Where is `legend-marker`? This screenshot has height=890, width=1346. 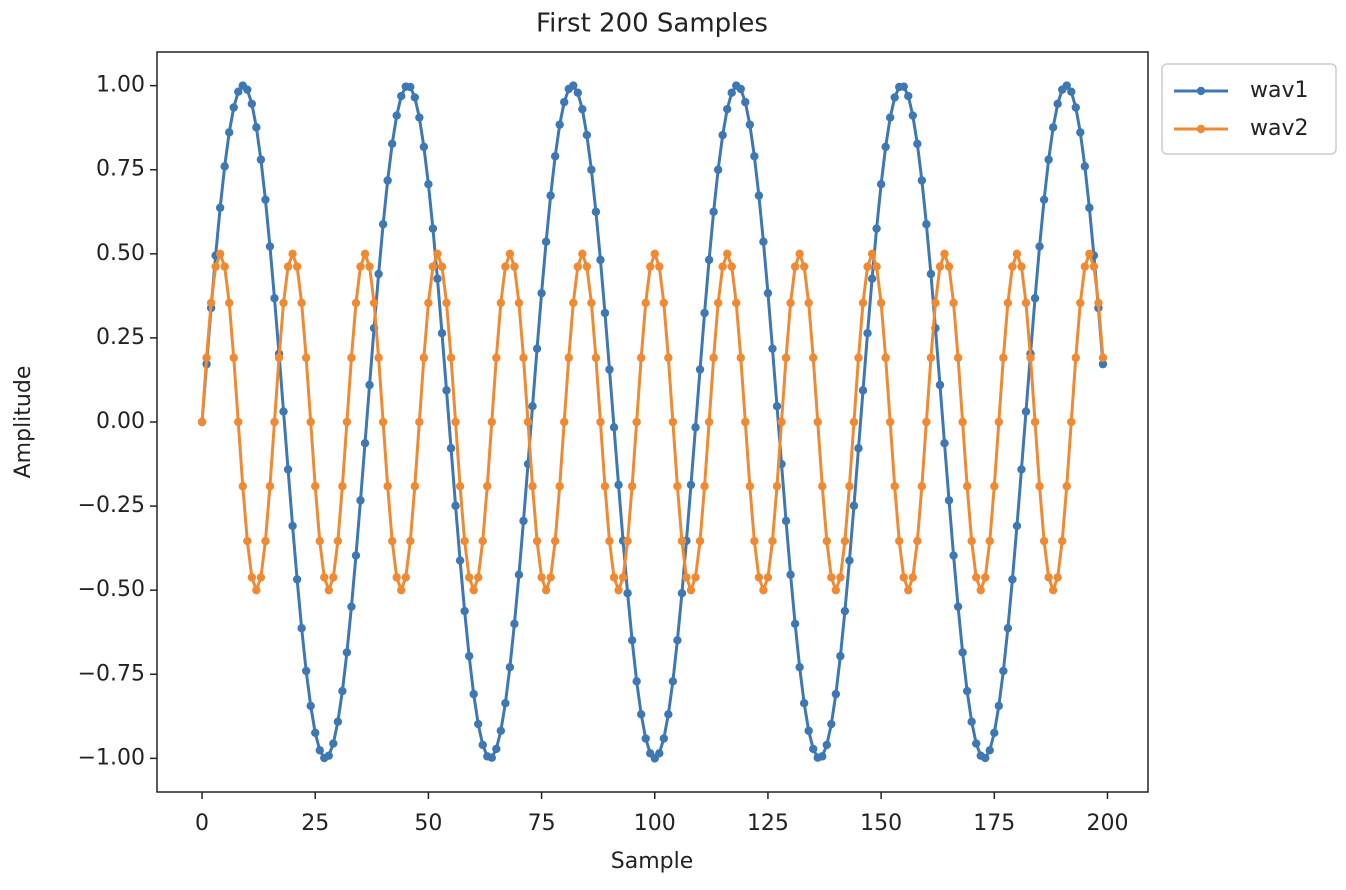 legend-marker is located at coordinates (1201, 129).